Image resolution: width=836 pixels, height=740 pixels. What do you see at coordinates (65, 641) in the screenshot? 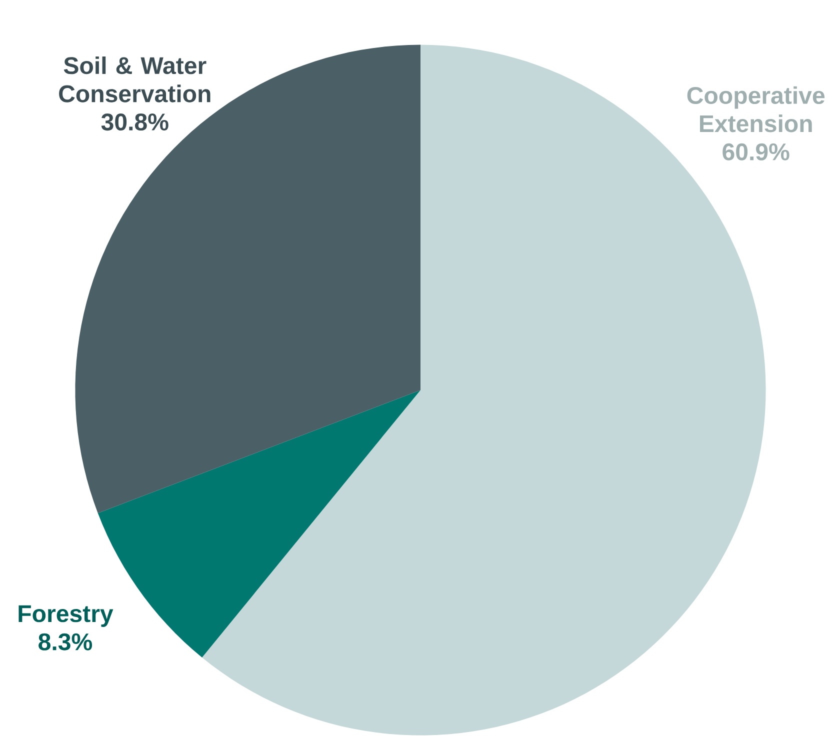
I see `data-label: 8.3%` at bounding box center [65, 641].